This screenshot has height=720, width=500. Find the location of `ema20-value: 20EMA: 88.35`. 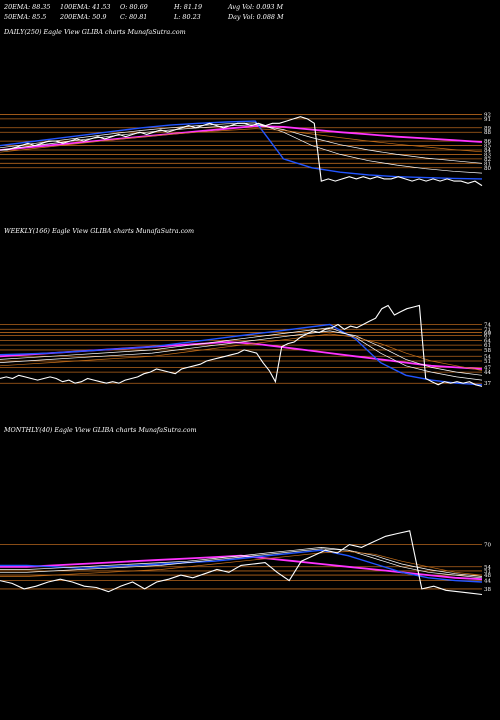

ema20-value: 20EMA: 88.35 is located at coordinates (27, 7).